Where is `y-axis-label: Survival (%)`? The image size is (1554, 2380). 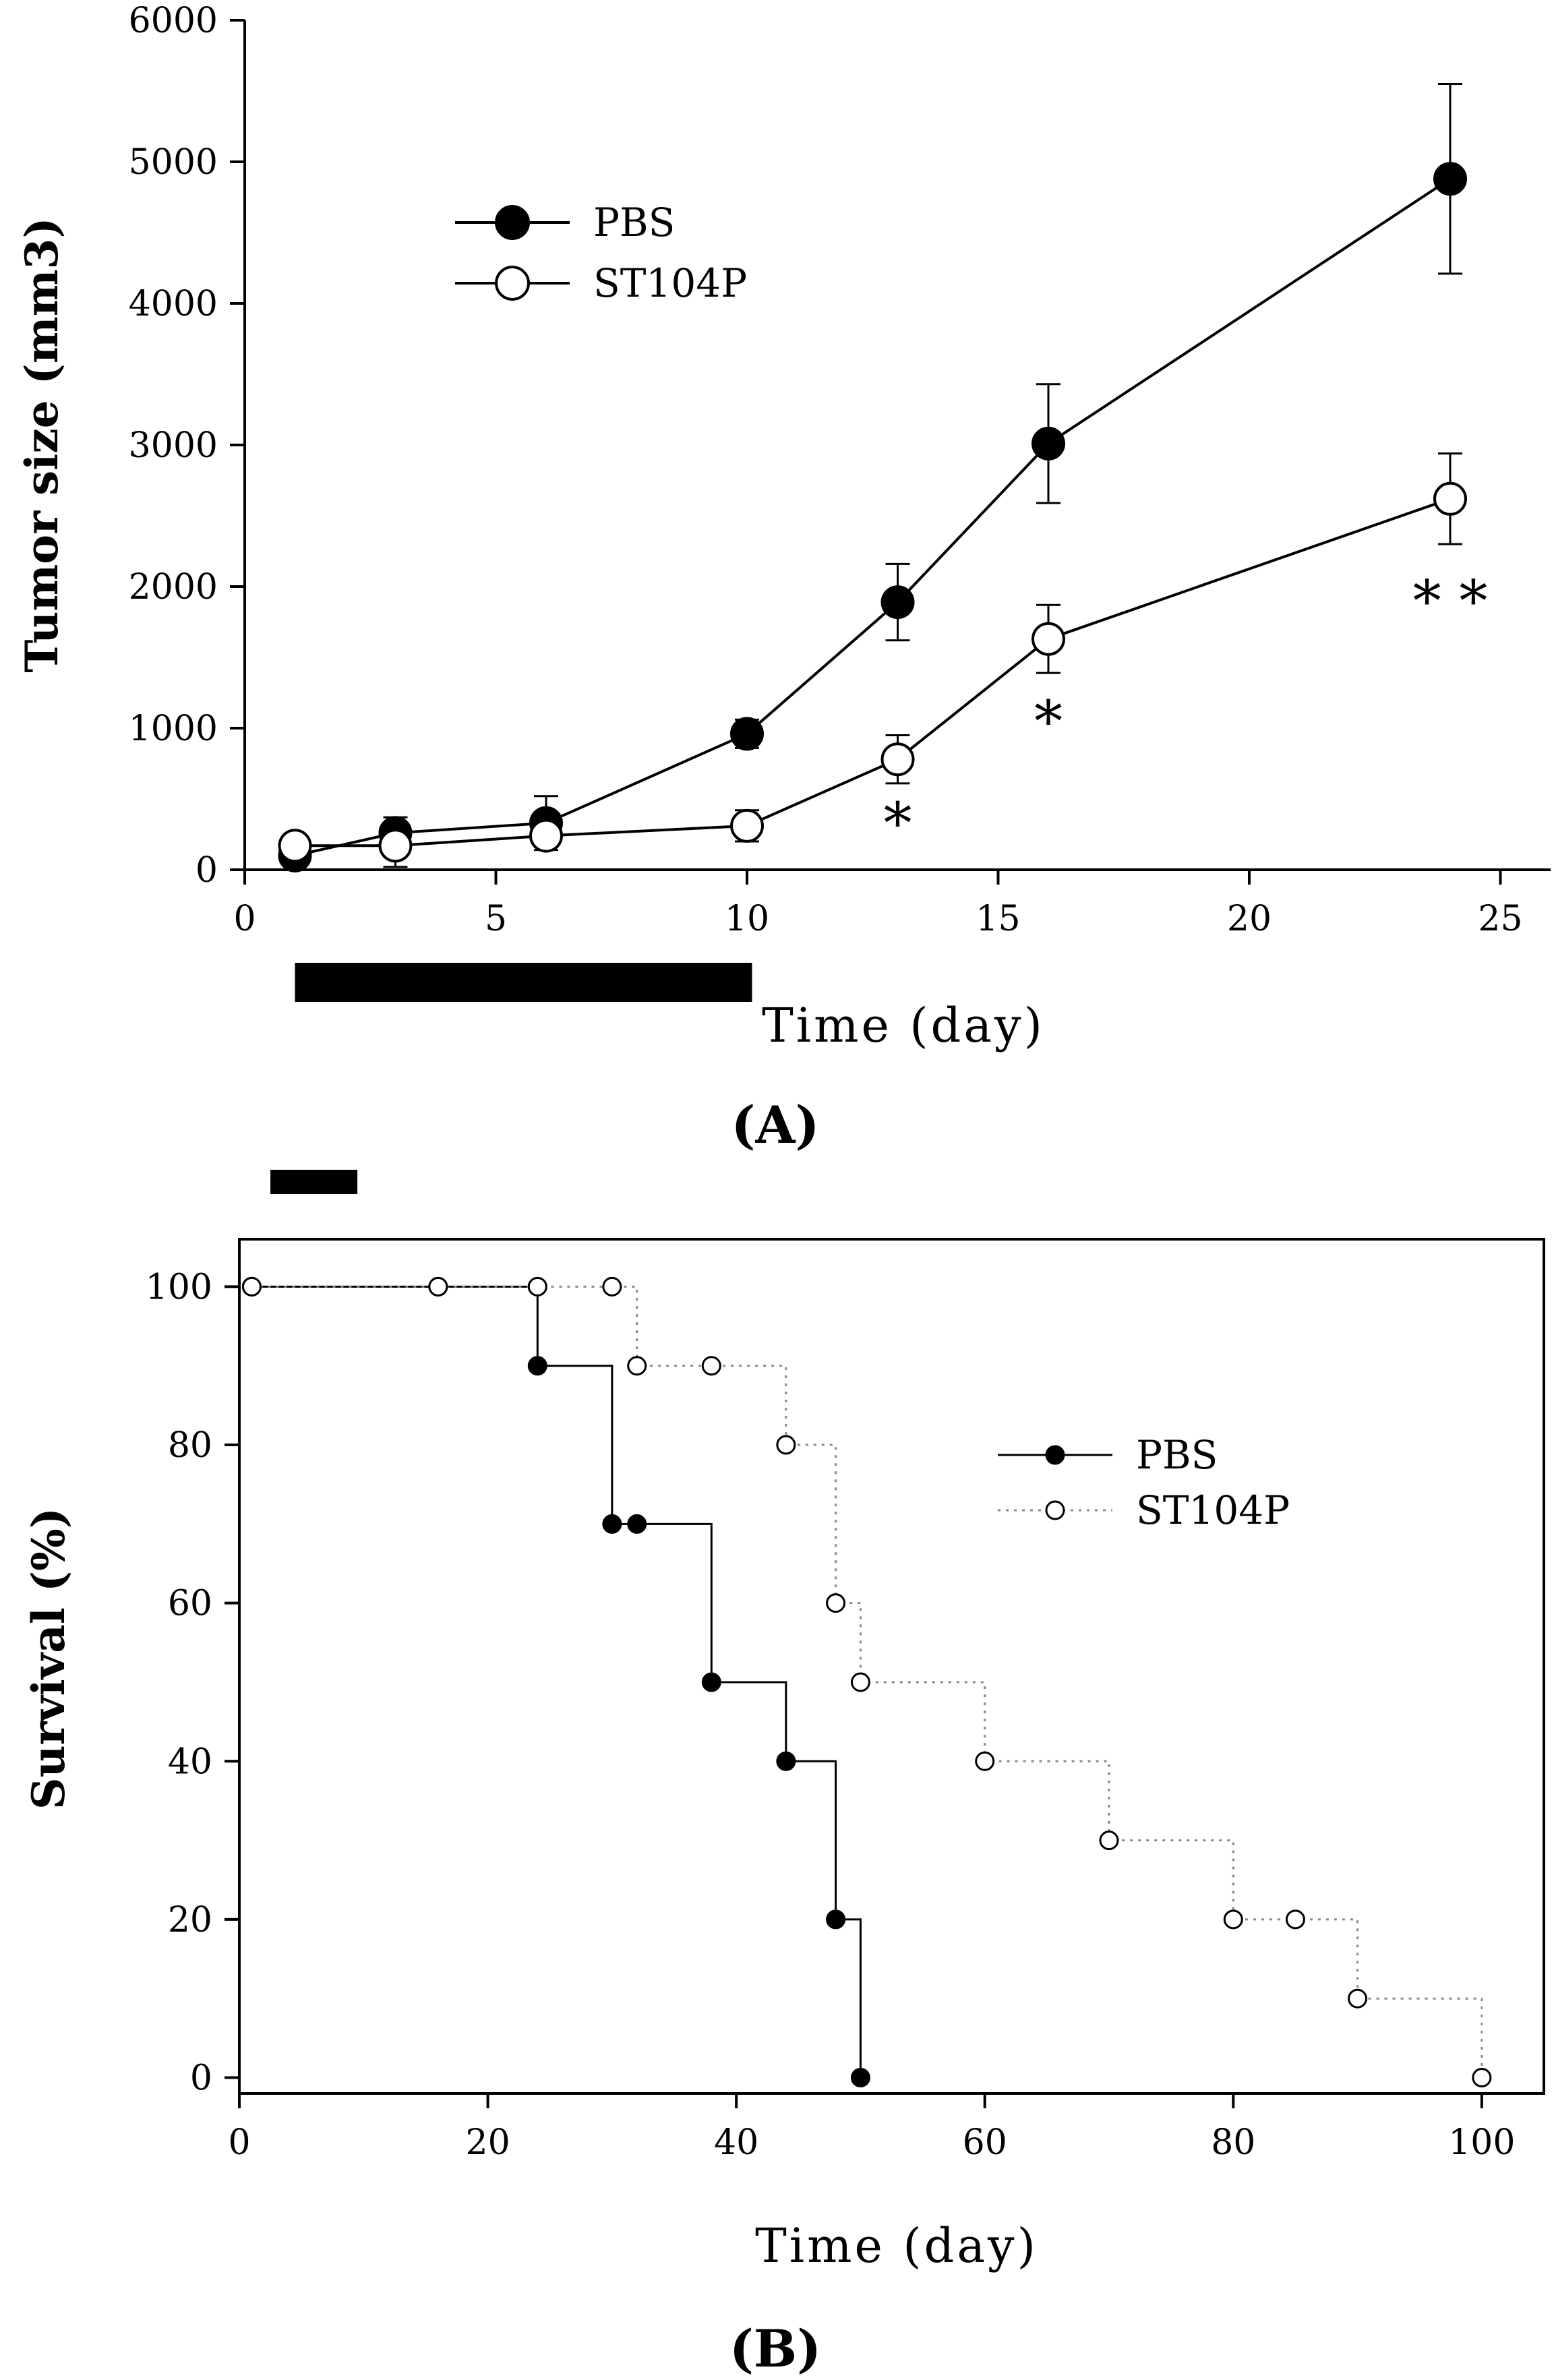
y-axis-label: Survival (%) is located at coordinates (48, 1659).